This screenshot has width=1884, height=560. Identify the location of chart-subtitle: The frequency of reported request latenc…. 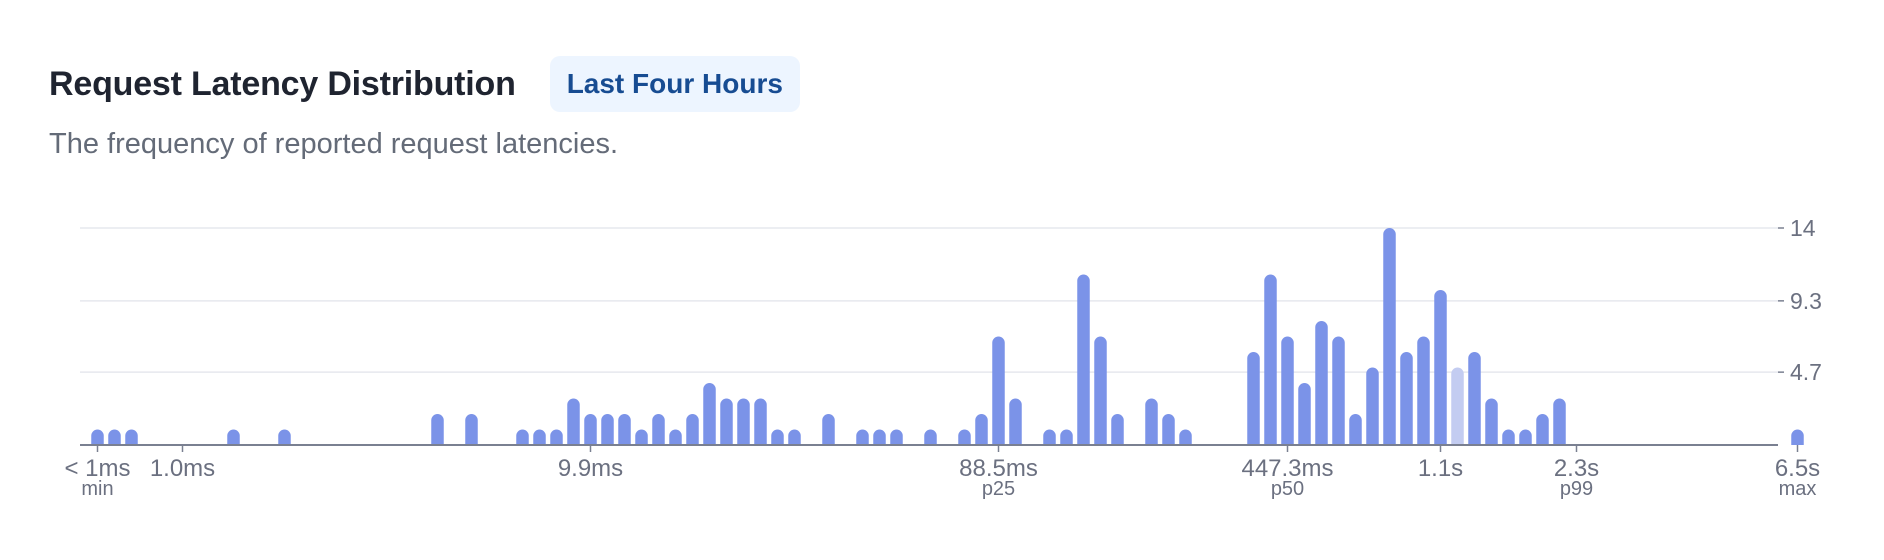
(334, 144).